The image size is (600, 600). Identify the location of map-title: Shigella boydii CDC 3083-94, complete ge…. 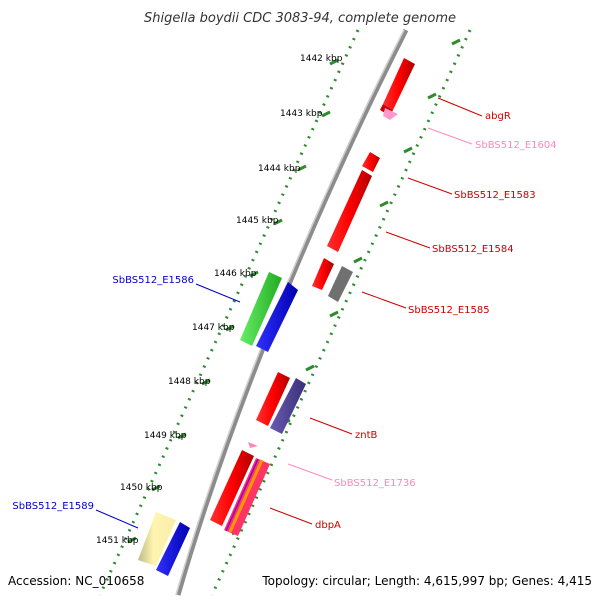
(300, 18).